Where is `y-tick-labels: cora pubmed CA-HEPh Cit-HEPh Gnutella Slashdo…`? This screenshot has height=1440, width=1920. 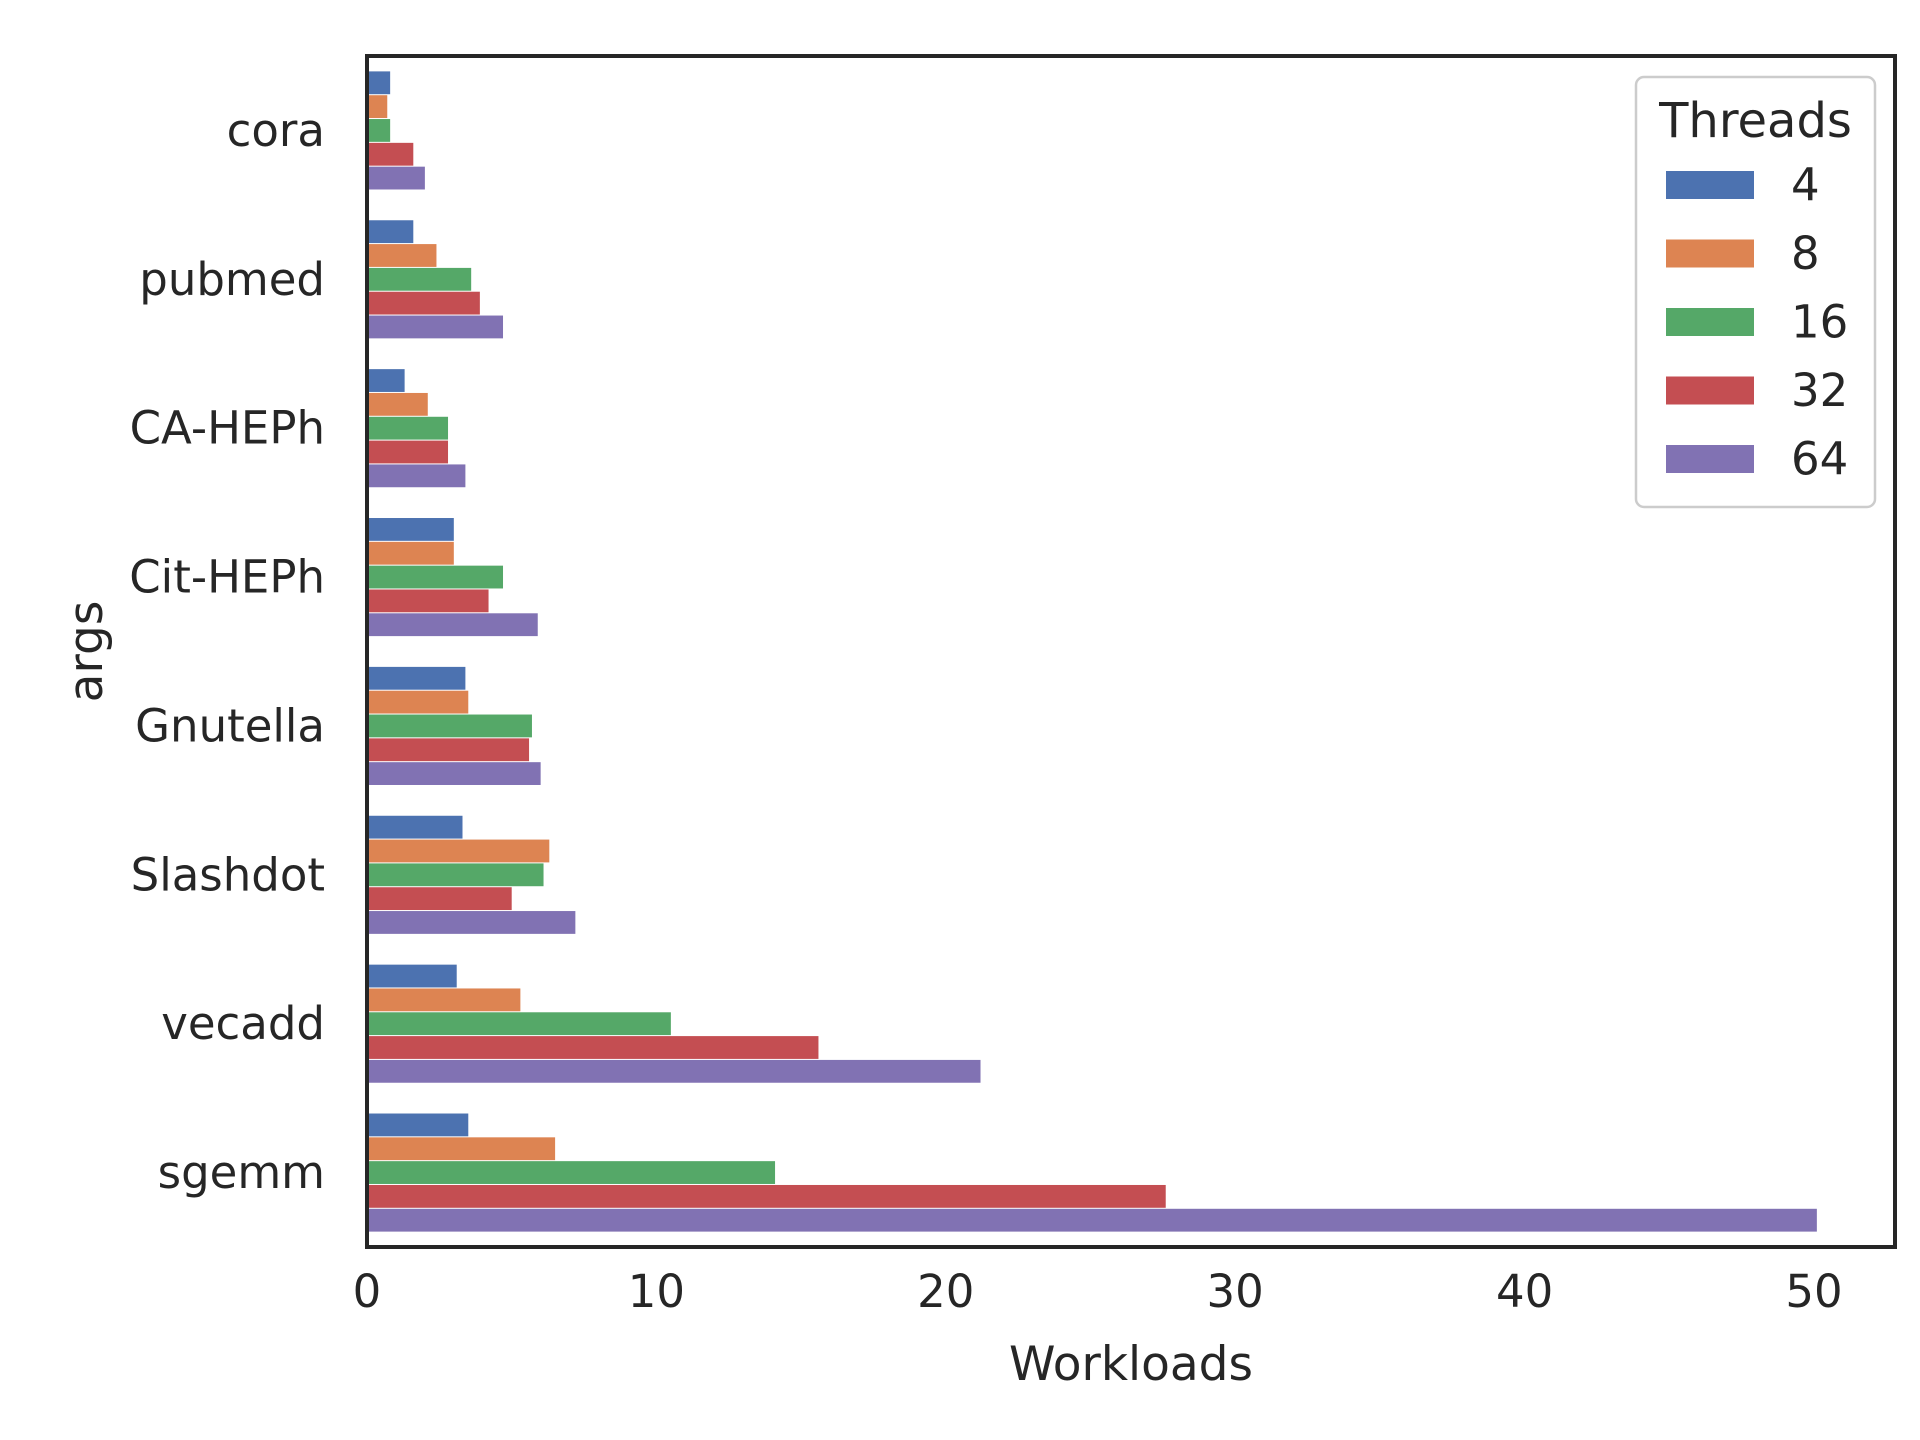 y-tick-labels: cora pubmed CA-HEPh Cit-HEPh Gnutella Slashdo… is located at coordinates (227, 651).